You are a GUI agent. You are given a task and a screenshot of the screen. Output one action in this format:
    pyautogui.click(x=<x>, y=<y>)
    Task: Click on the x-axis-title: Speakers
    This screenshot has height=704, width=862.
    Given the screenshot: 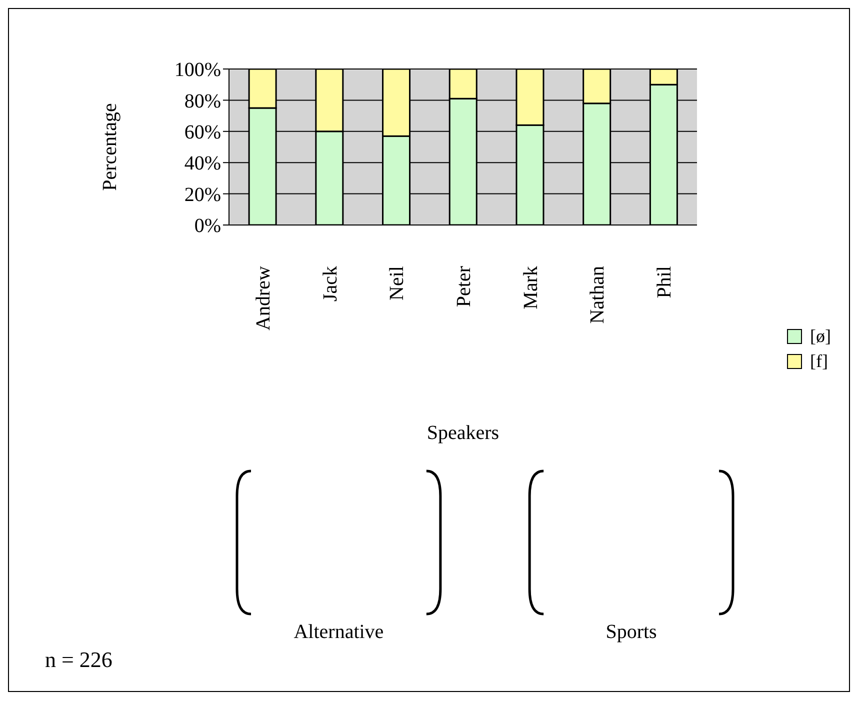 What is the action you would take?
    pyautogui.click(x=463, y=433)
    